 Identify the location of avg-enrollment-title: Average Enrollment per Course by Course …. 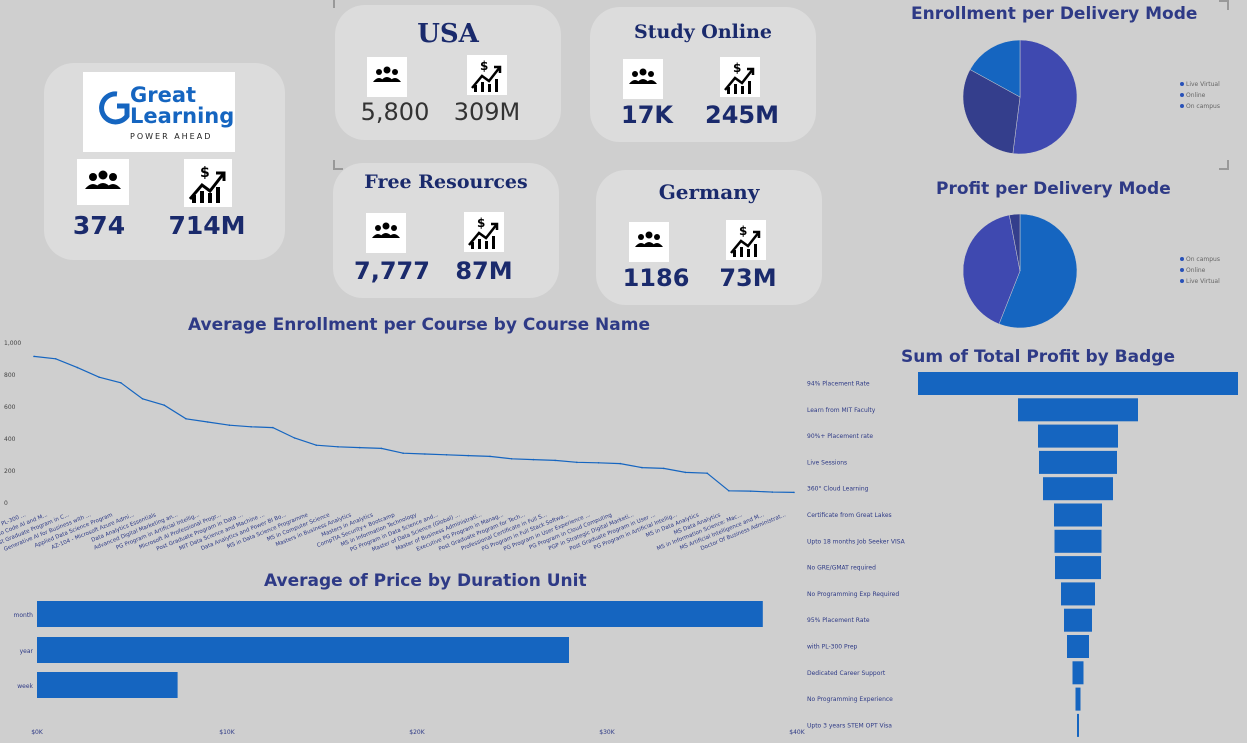
(419, 325).